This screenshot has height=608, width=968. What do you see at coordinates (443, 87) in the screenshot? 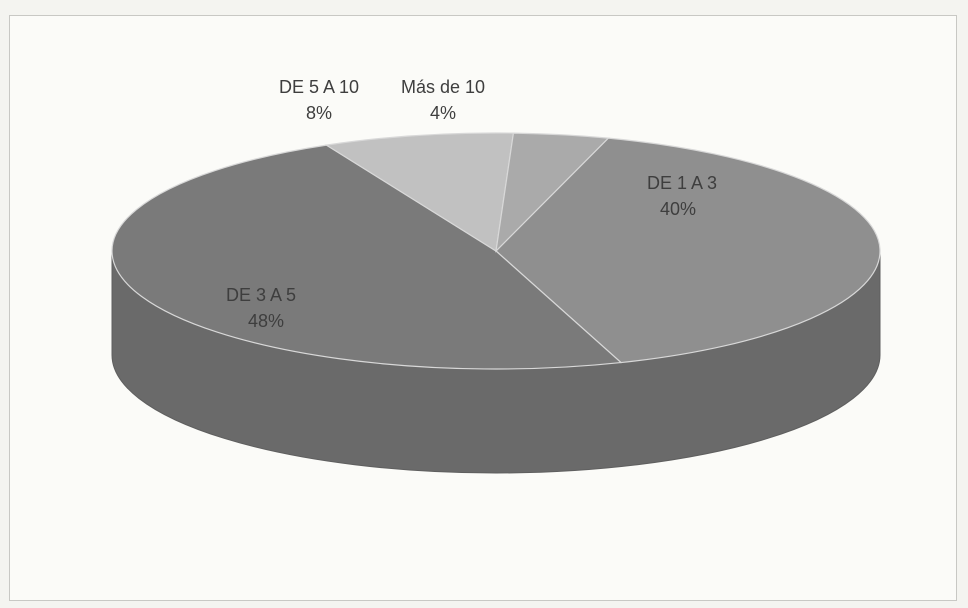
I see `label-mas10-category: Más de 10` at bounding box center [443, 87].